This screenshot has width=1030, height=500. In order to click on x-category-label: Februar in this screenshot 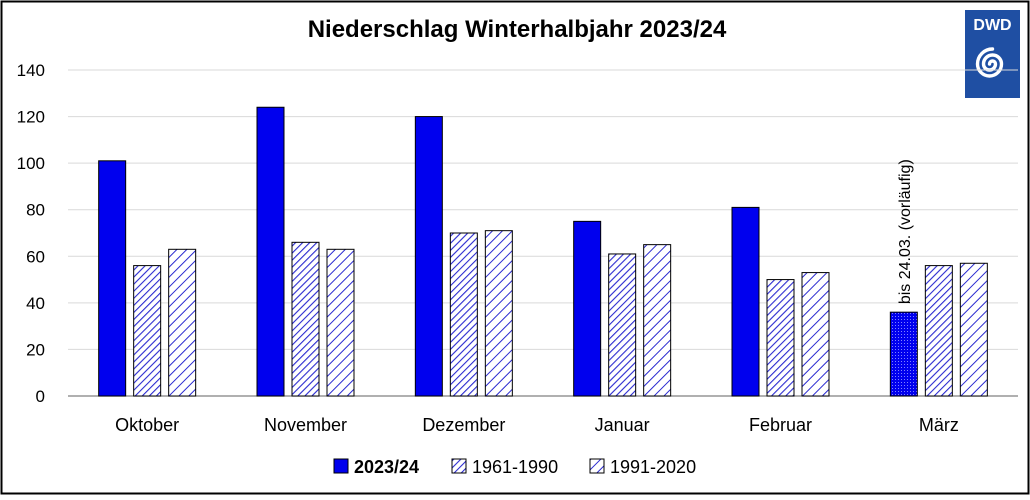, I will do `click(780, 425)`.